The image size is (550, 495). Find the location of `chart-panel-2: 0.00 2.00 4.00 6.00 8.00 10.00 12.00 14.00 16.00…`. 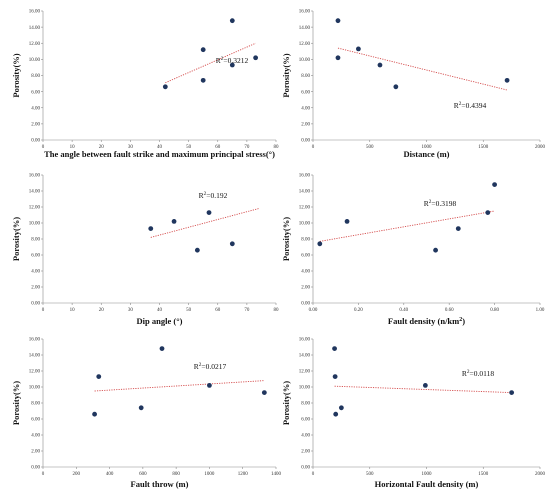

chart-panel-2: 0.00 2.00 4.00 6.00 8.00 10.00 12.00 14.00 16.00… is located at coordinates (413, 84).